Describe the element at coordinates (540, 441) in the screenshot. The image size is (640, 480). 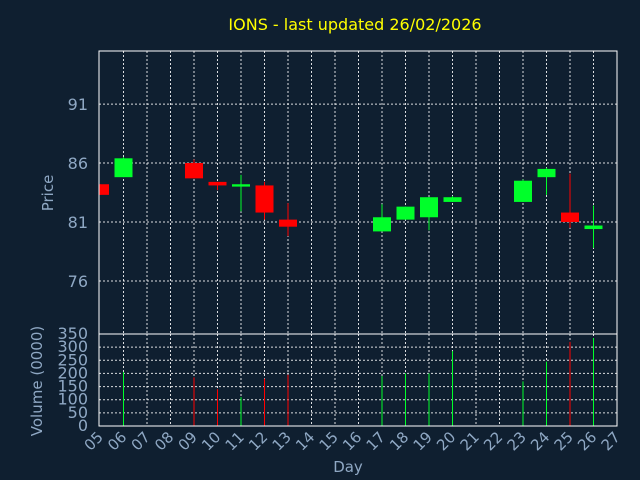
I see `x-tick: 24` at that location.